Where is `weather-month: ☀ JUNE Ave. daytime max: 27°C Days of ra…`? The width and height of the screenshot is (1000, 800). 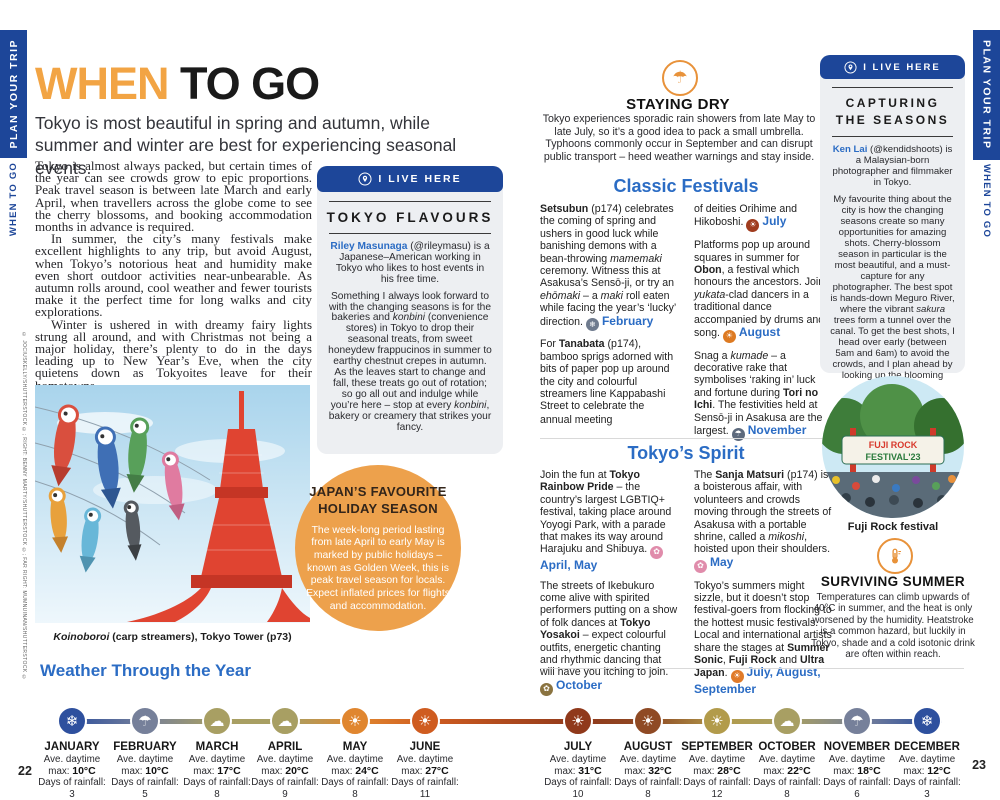
weather-month: ☀ JUNE Ave. daytime max: 27°C Days of ra… is located at coordinates (425, 753).